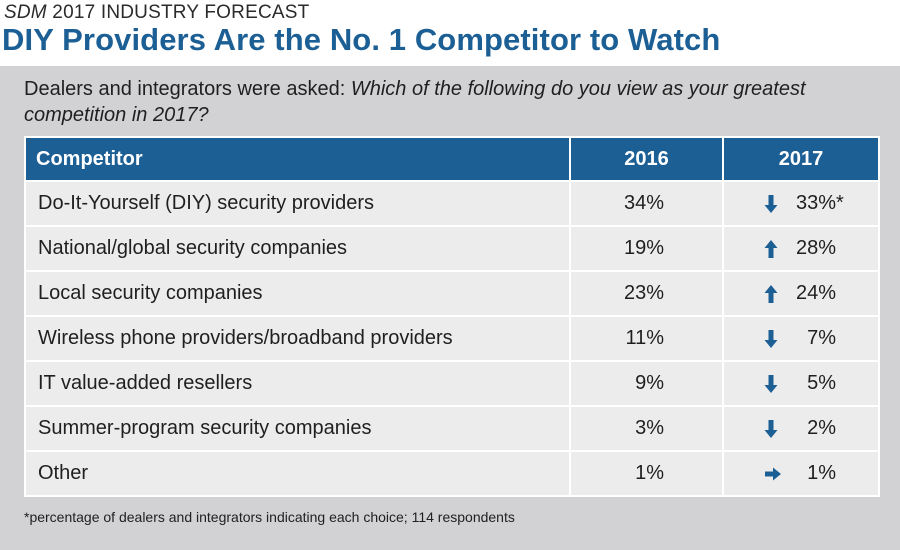 This screenshot has height=550, width=900. I want to click on table-row: IT value-added resellers 9% 5%, so click(452, 383).